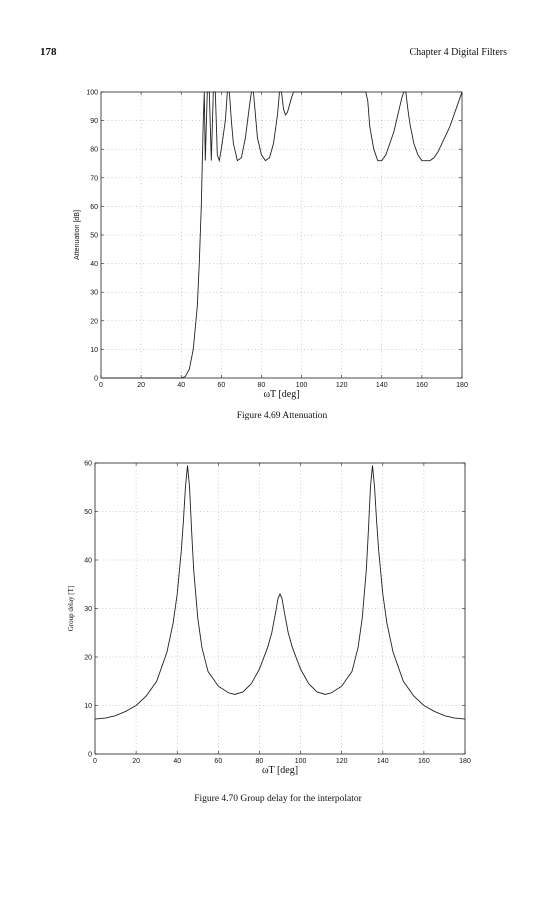  What do you see at coordinates (94, 178) in the screenshot?
I see `y-tick-label: 70` at bounding box center [94, 178].